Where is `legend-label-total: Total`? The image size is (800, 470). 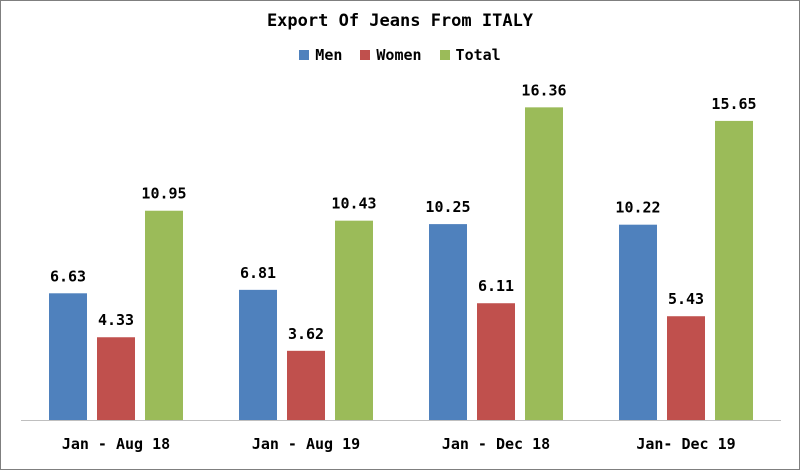
legend-label-total: Total is located at coordinates (478, 55).